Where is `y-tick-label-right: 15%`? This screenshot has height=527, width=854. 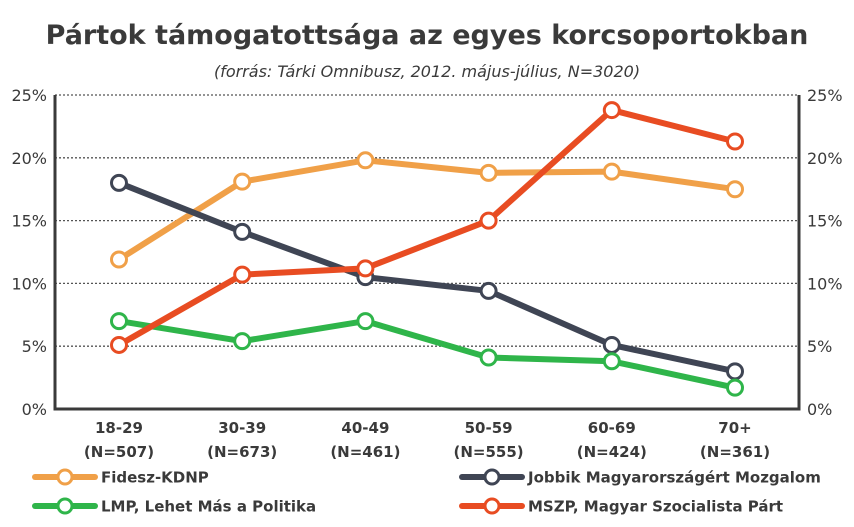 y-tick-label-right: 15% is located at coordinates (825, 221).